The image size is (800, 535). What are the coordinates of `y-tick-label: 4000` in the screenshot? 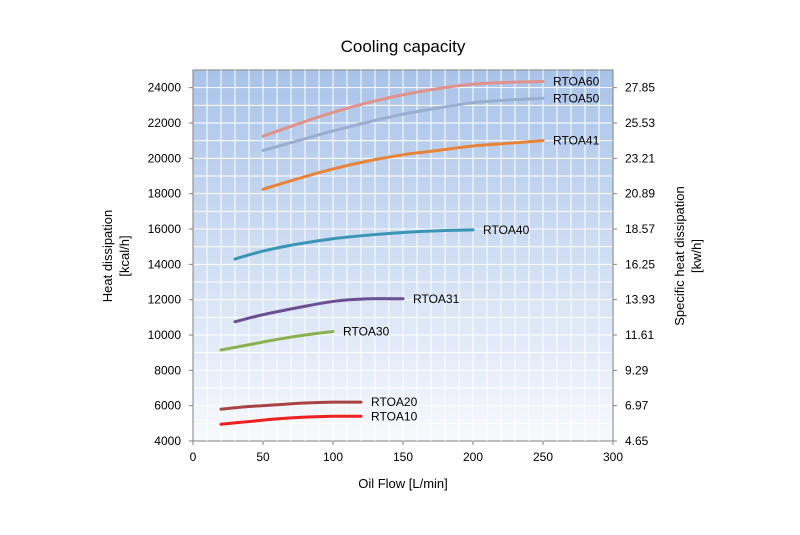 It's located at (167, 441).